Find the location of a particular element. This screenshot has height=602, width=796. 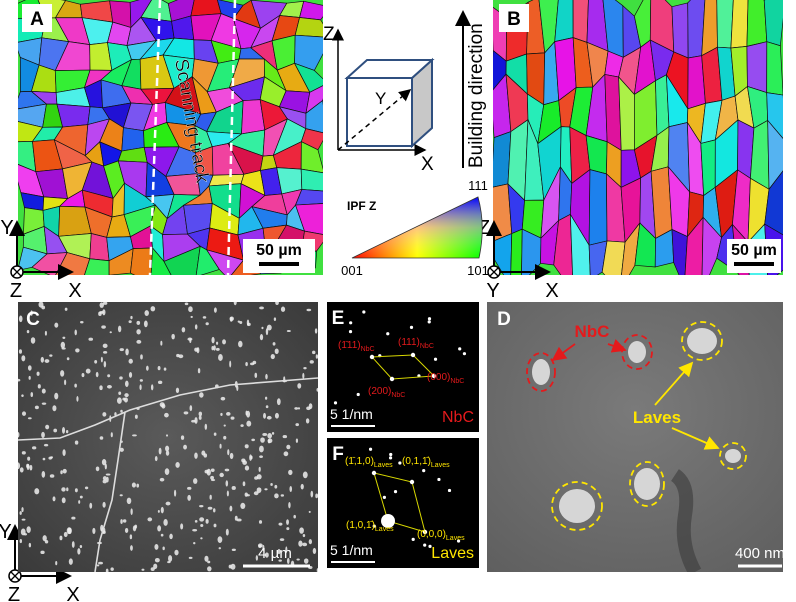

ipf-outline is located at coordinates (417, 227).